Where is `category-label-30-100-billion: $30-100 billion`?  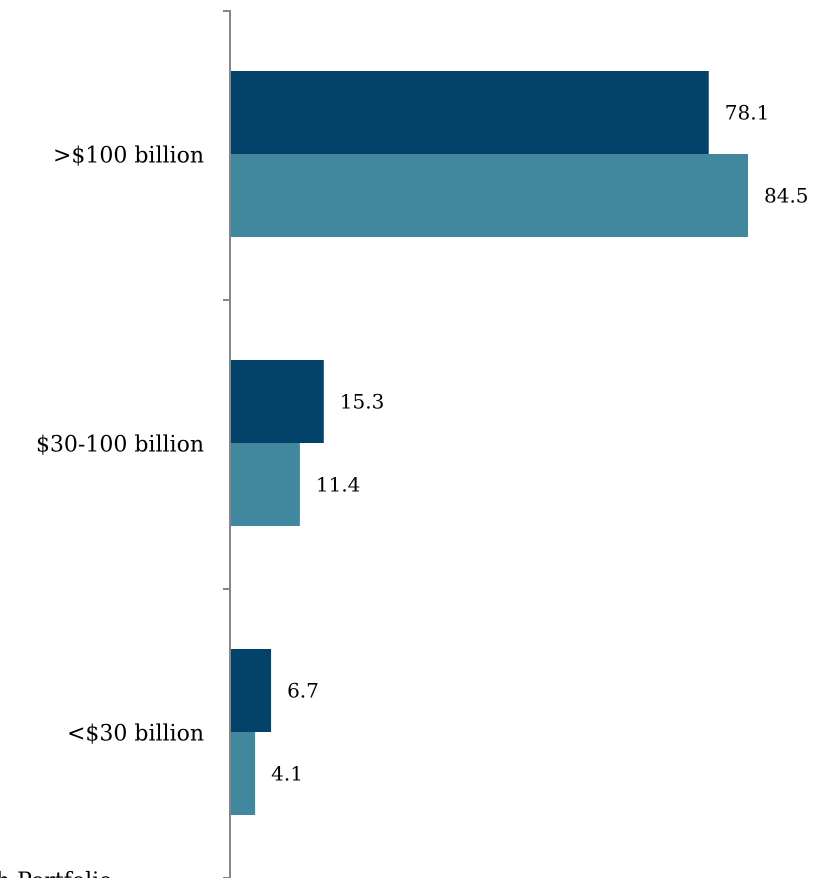 category-label-30-100-billion: $30-100 billion is located at coordinates (120, 445).